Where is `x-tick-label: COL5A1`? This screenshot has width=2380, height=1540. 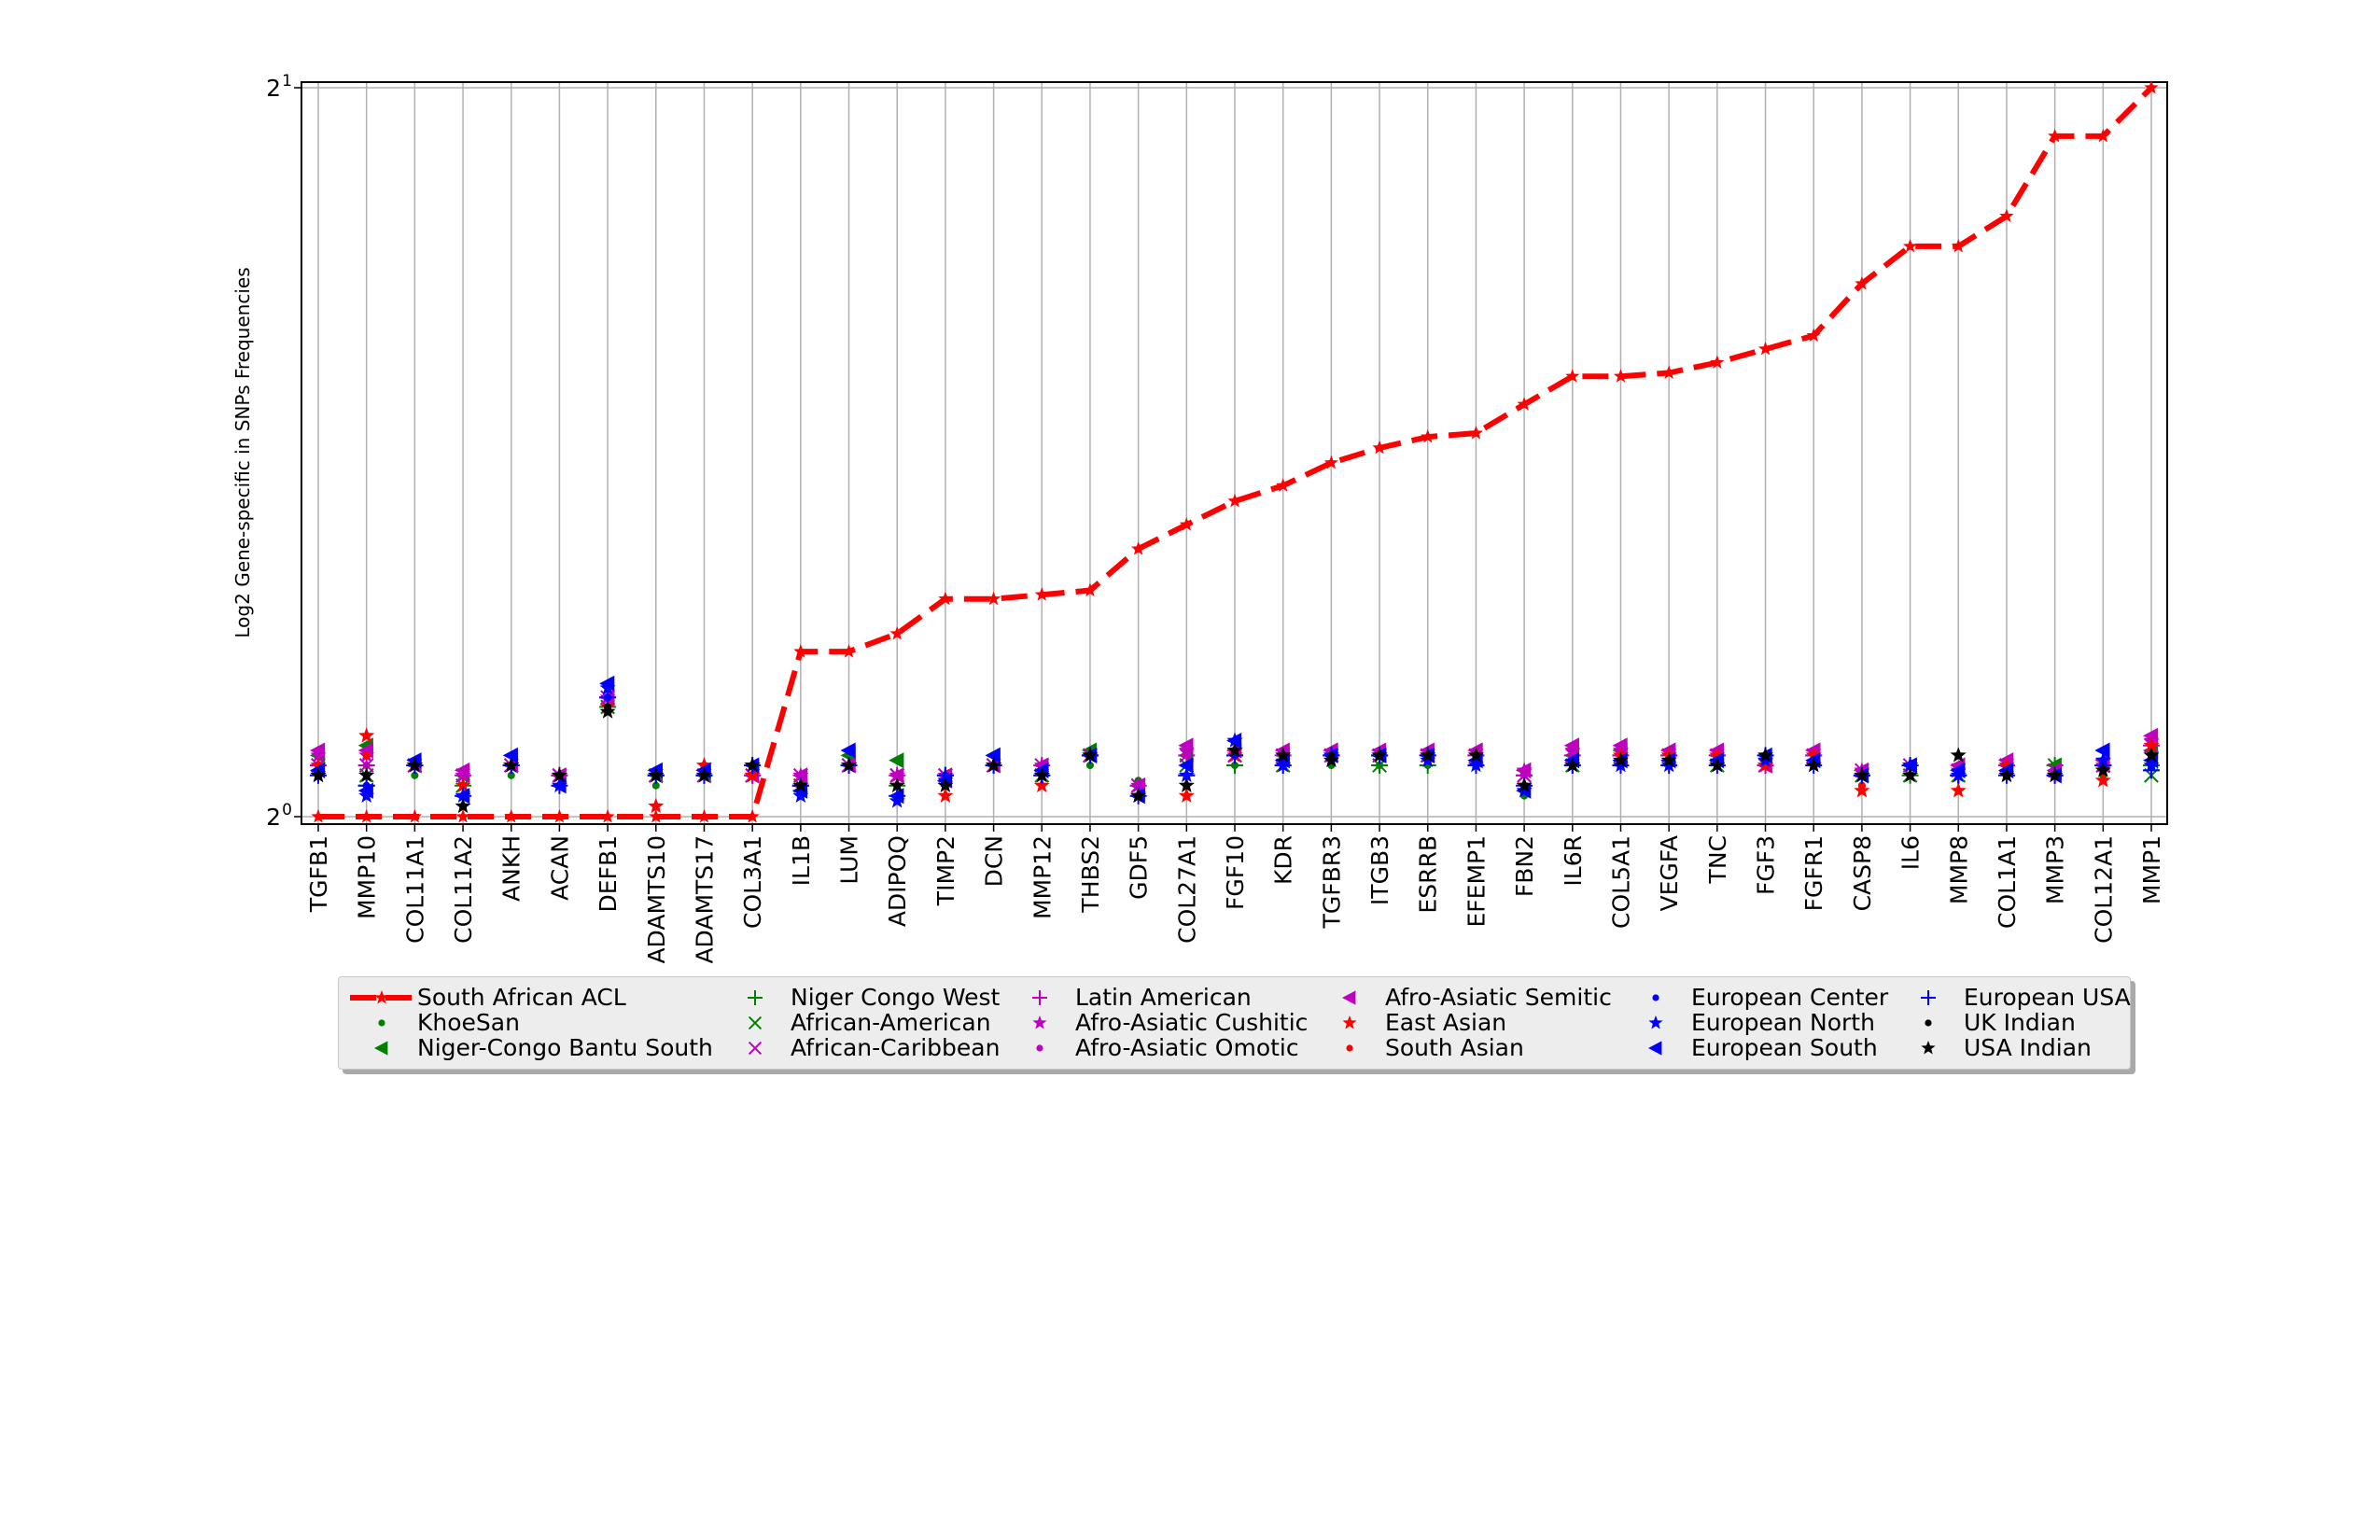
x-tick-label: COL5A1 is located at coordinates (1620, 882).